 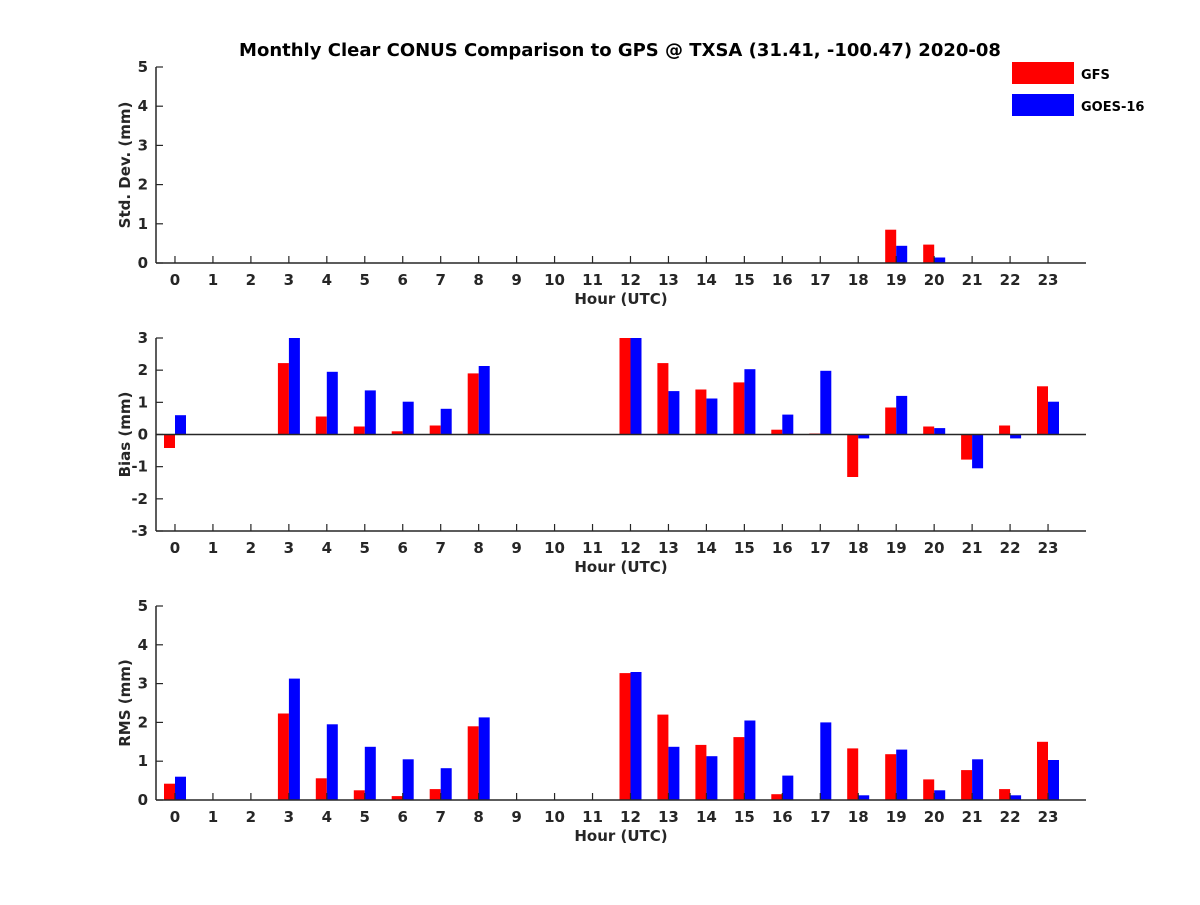 I want to click on legend-swatch-gfs, so click(x=1043, y=73).